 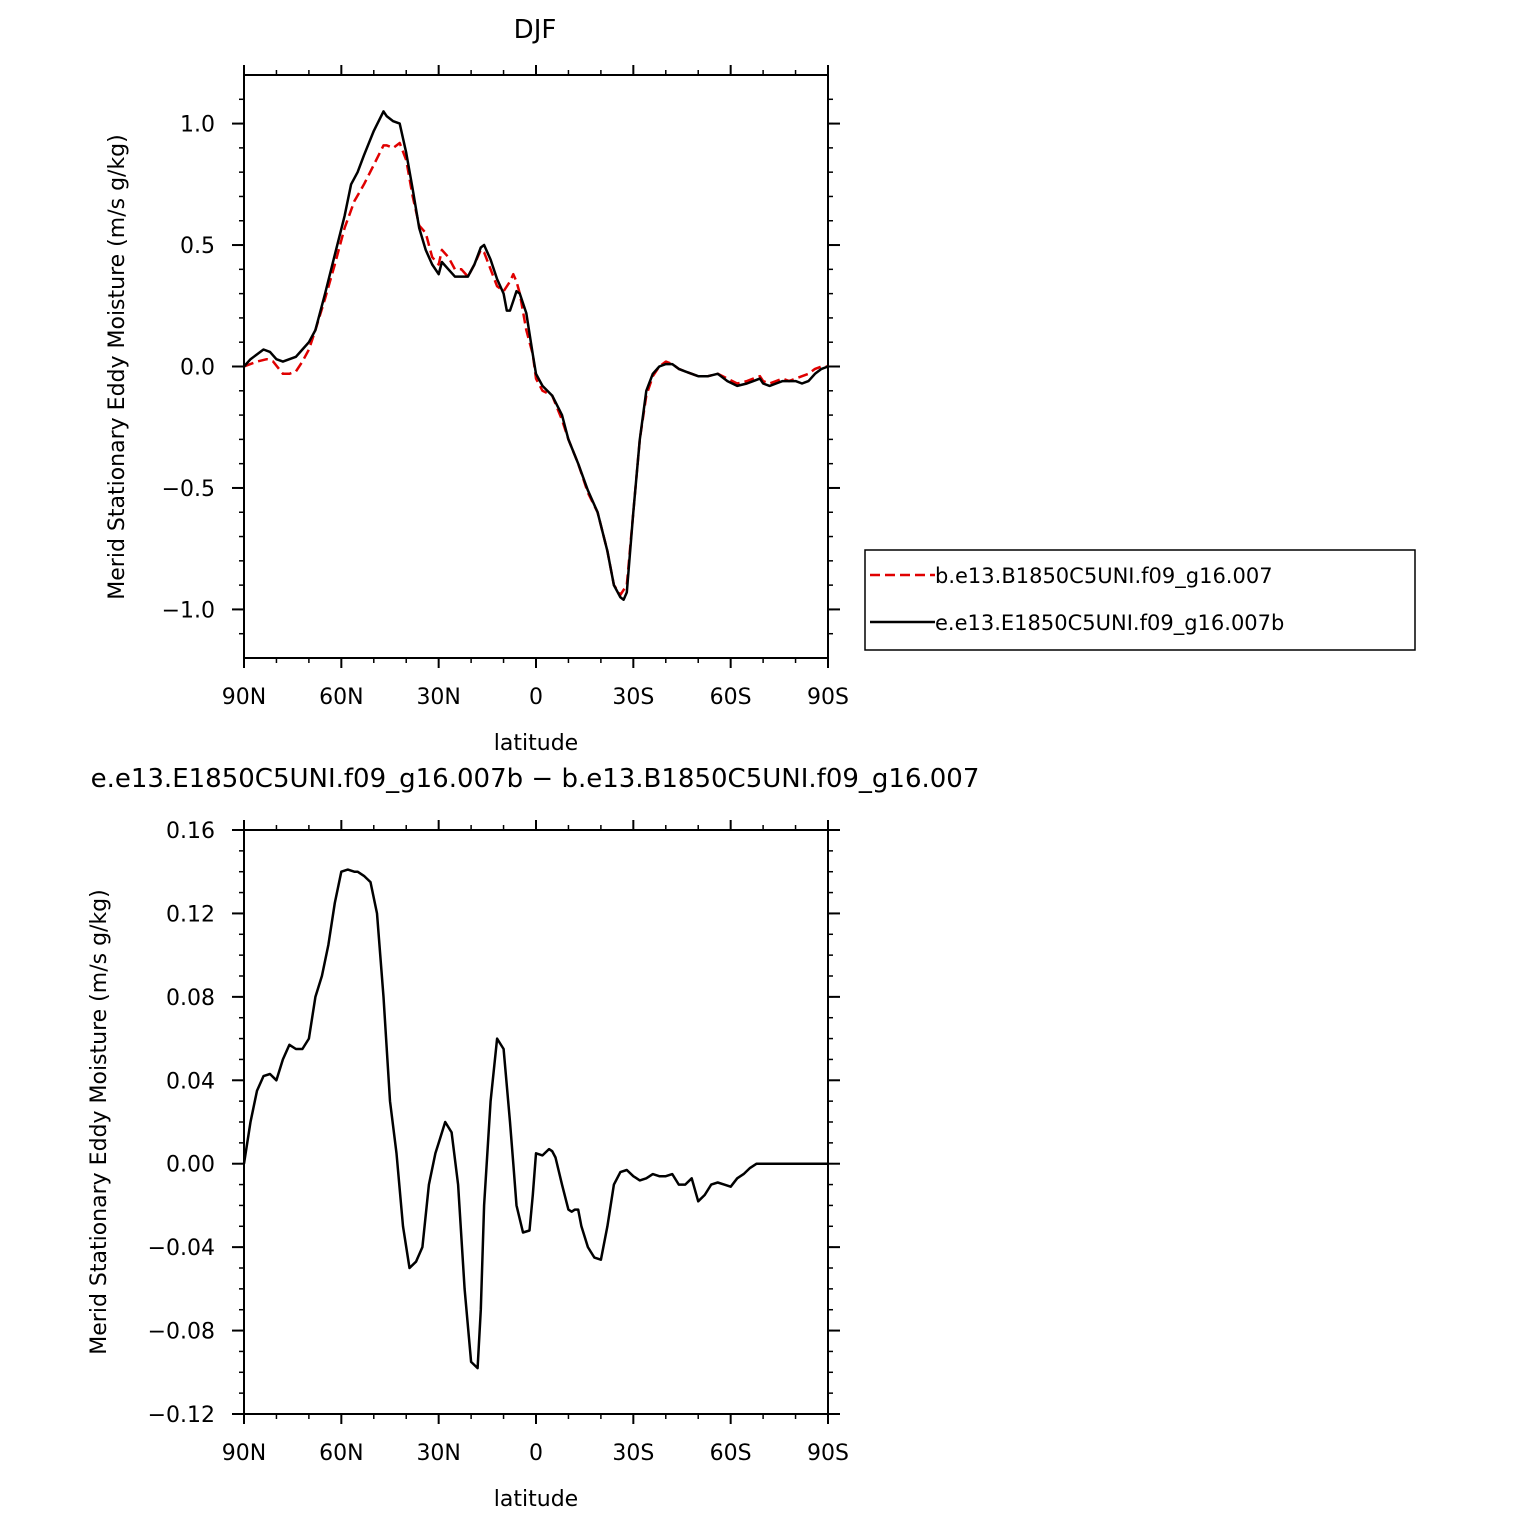 What do you see at coordinates (181, 1248) in the screenshot?
I see `y-tick-label: −0.04` at bounding box center [181, 1248].